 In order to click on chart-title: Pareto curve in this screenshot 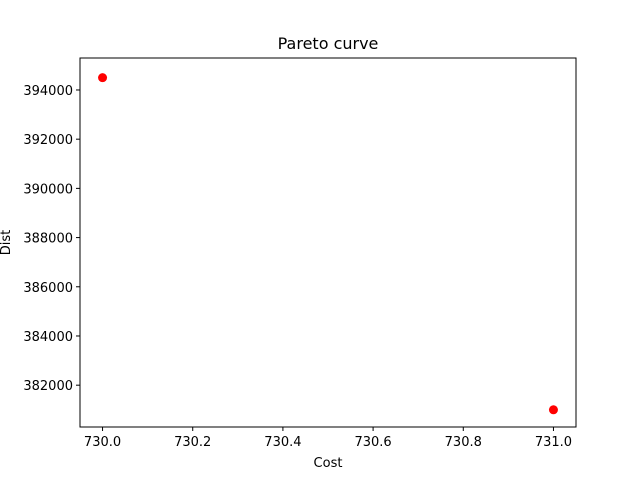, I will do `click(328, 43)`.